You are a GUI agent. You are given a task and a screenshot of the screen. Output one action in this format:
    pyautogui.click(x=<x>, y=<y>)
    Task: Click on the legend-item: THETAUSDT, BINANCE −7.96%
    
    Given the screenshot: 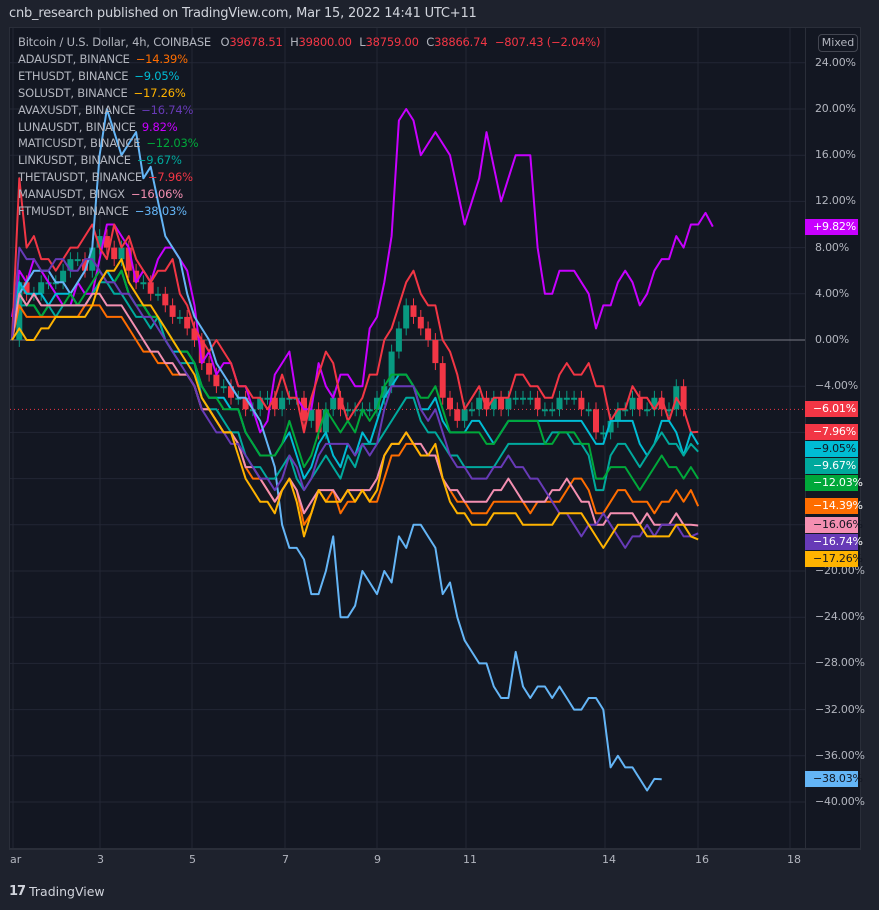 What is the action you would take?
    pyautogui.click(x=309, y=177)
    